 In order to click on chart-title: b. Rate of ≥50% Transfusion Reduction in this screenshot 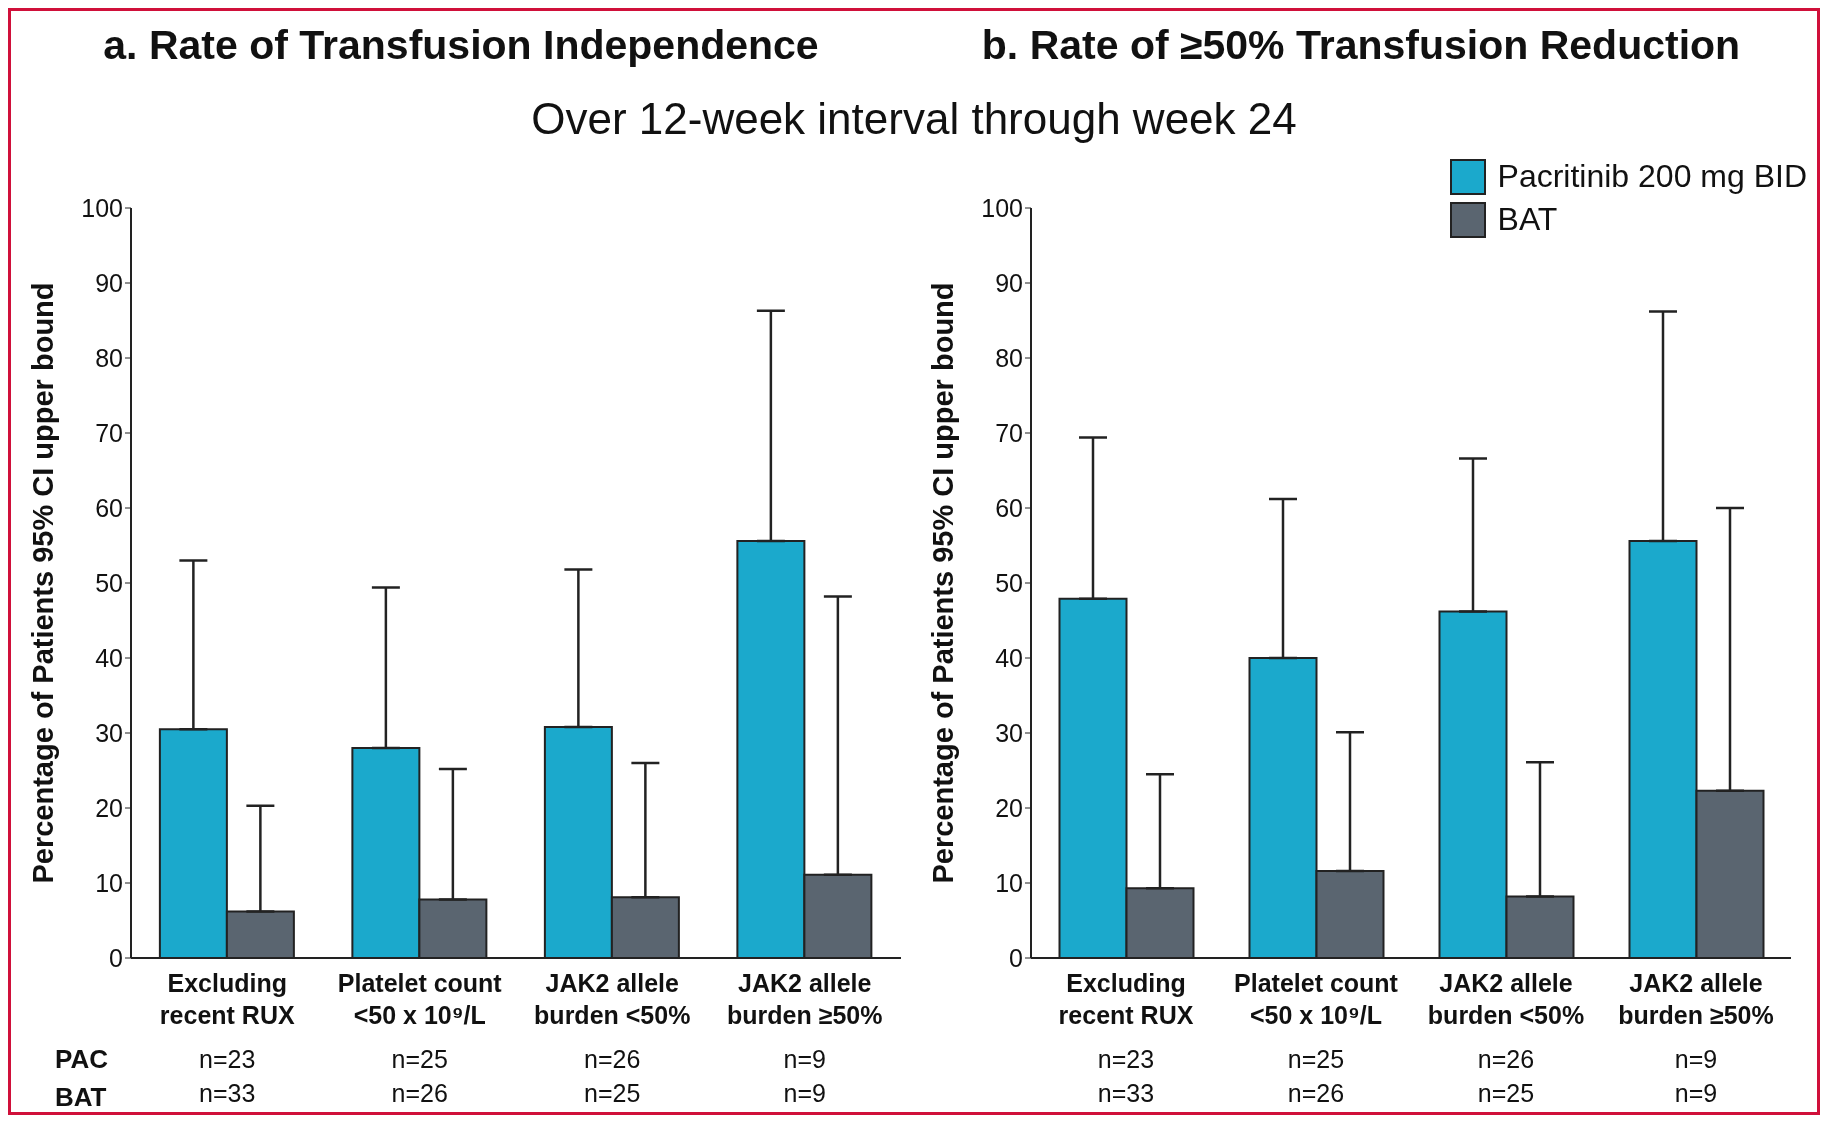, I will do `click(1361, 45)`.